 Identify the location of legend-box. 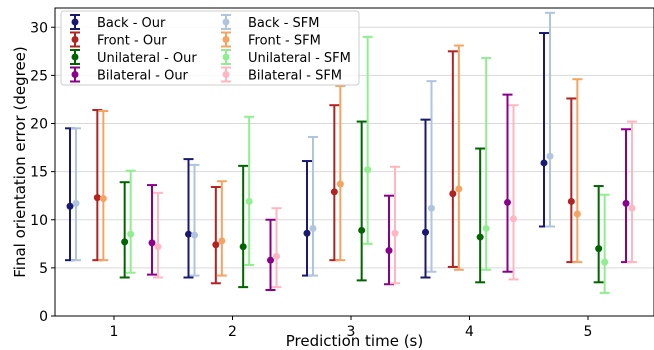
(210, 48).